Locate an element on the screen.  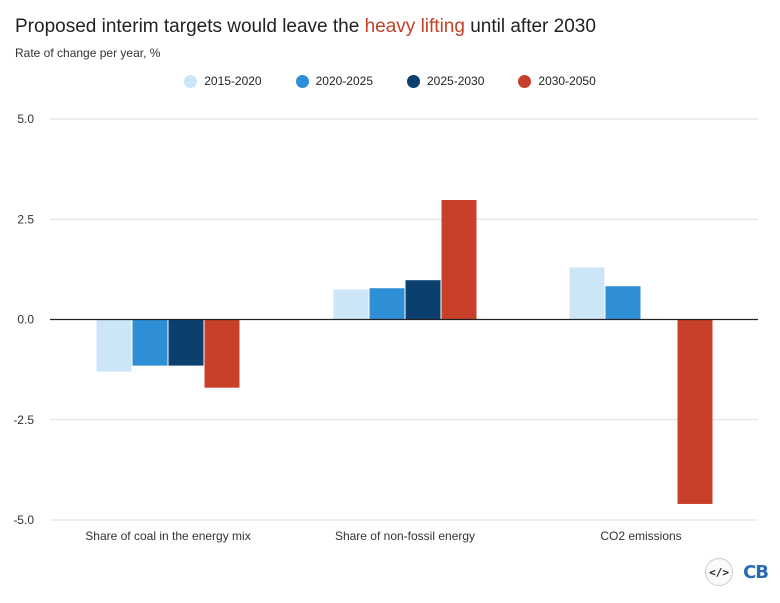
x-category-label: Share of coal in the energy mix is located at coordinates (167, 536).